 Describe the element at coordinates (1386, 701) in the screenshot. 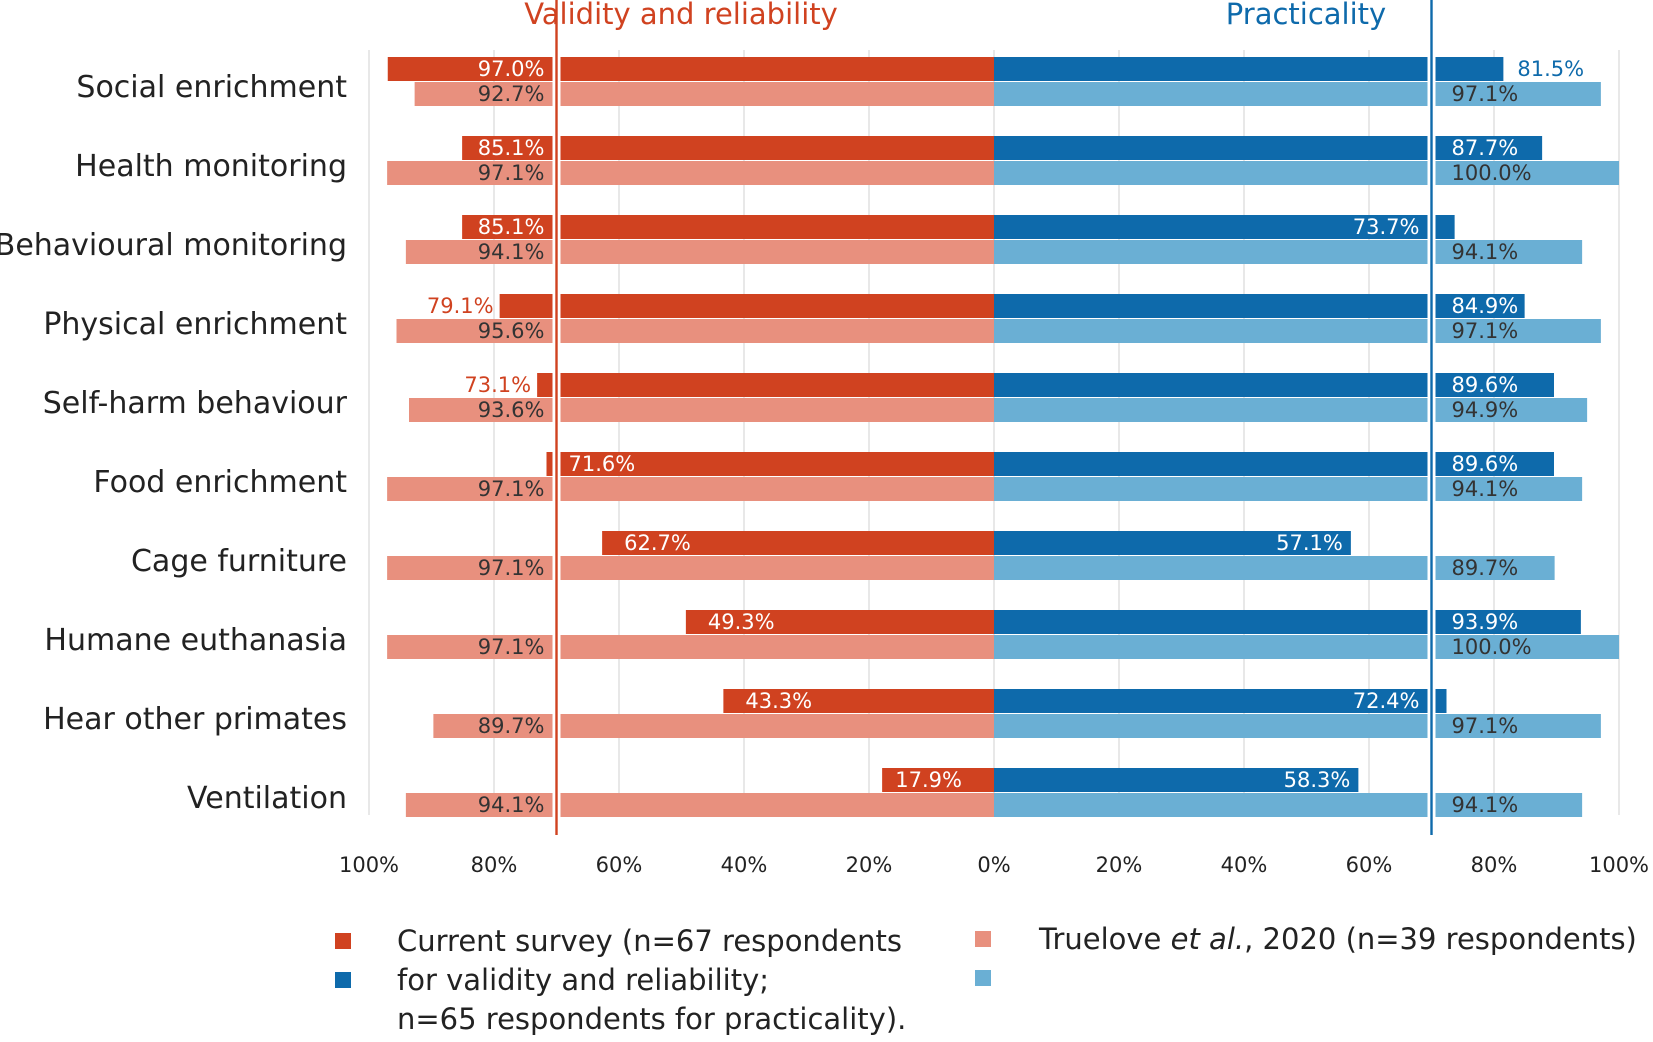

I see `practicality-current-label: 72.4%` at that location.